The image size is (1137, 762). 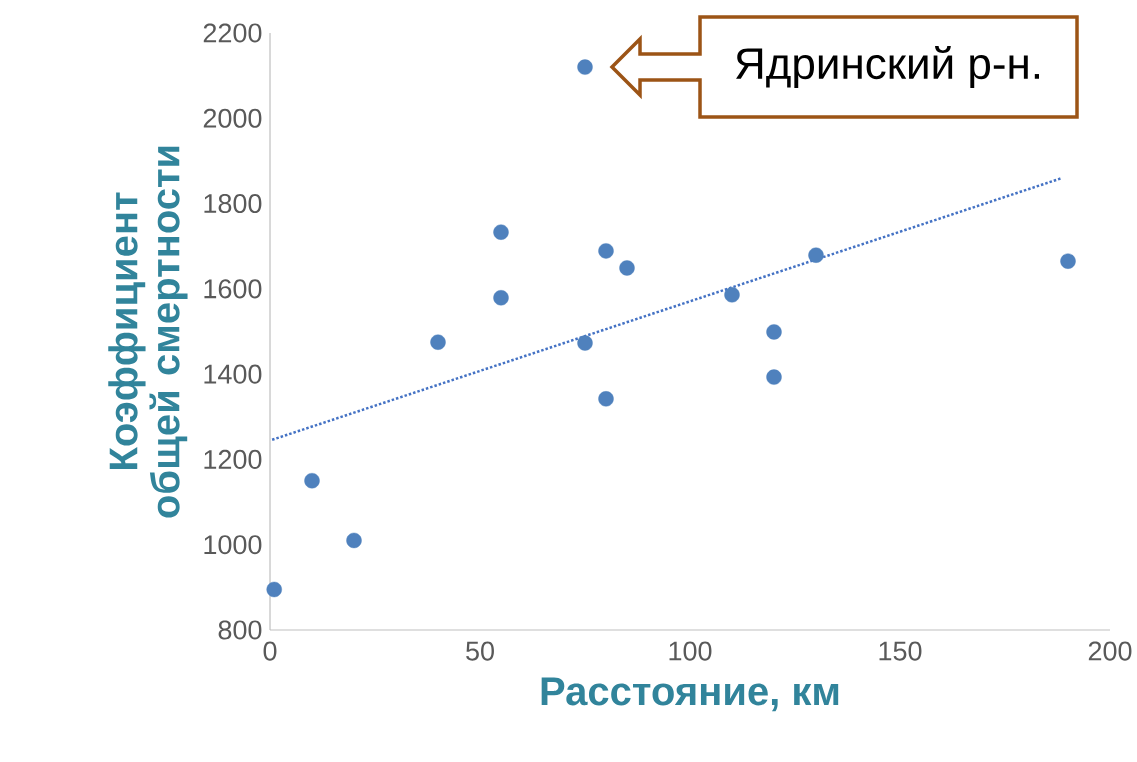 What do you see at coordinates (690, 694) in the screenshot?
I see `x-axis-title: Расстояние, км` at bounding box center [690, 694].